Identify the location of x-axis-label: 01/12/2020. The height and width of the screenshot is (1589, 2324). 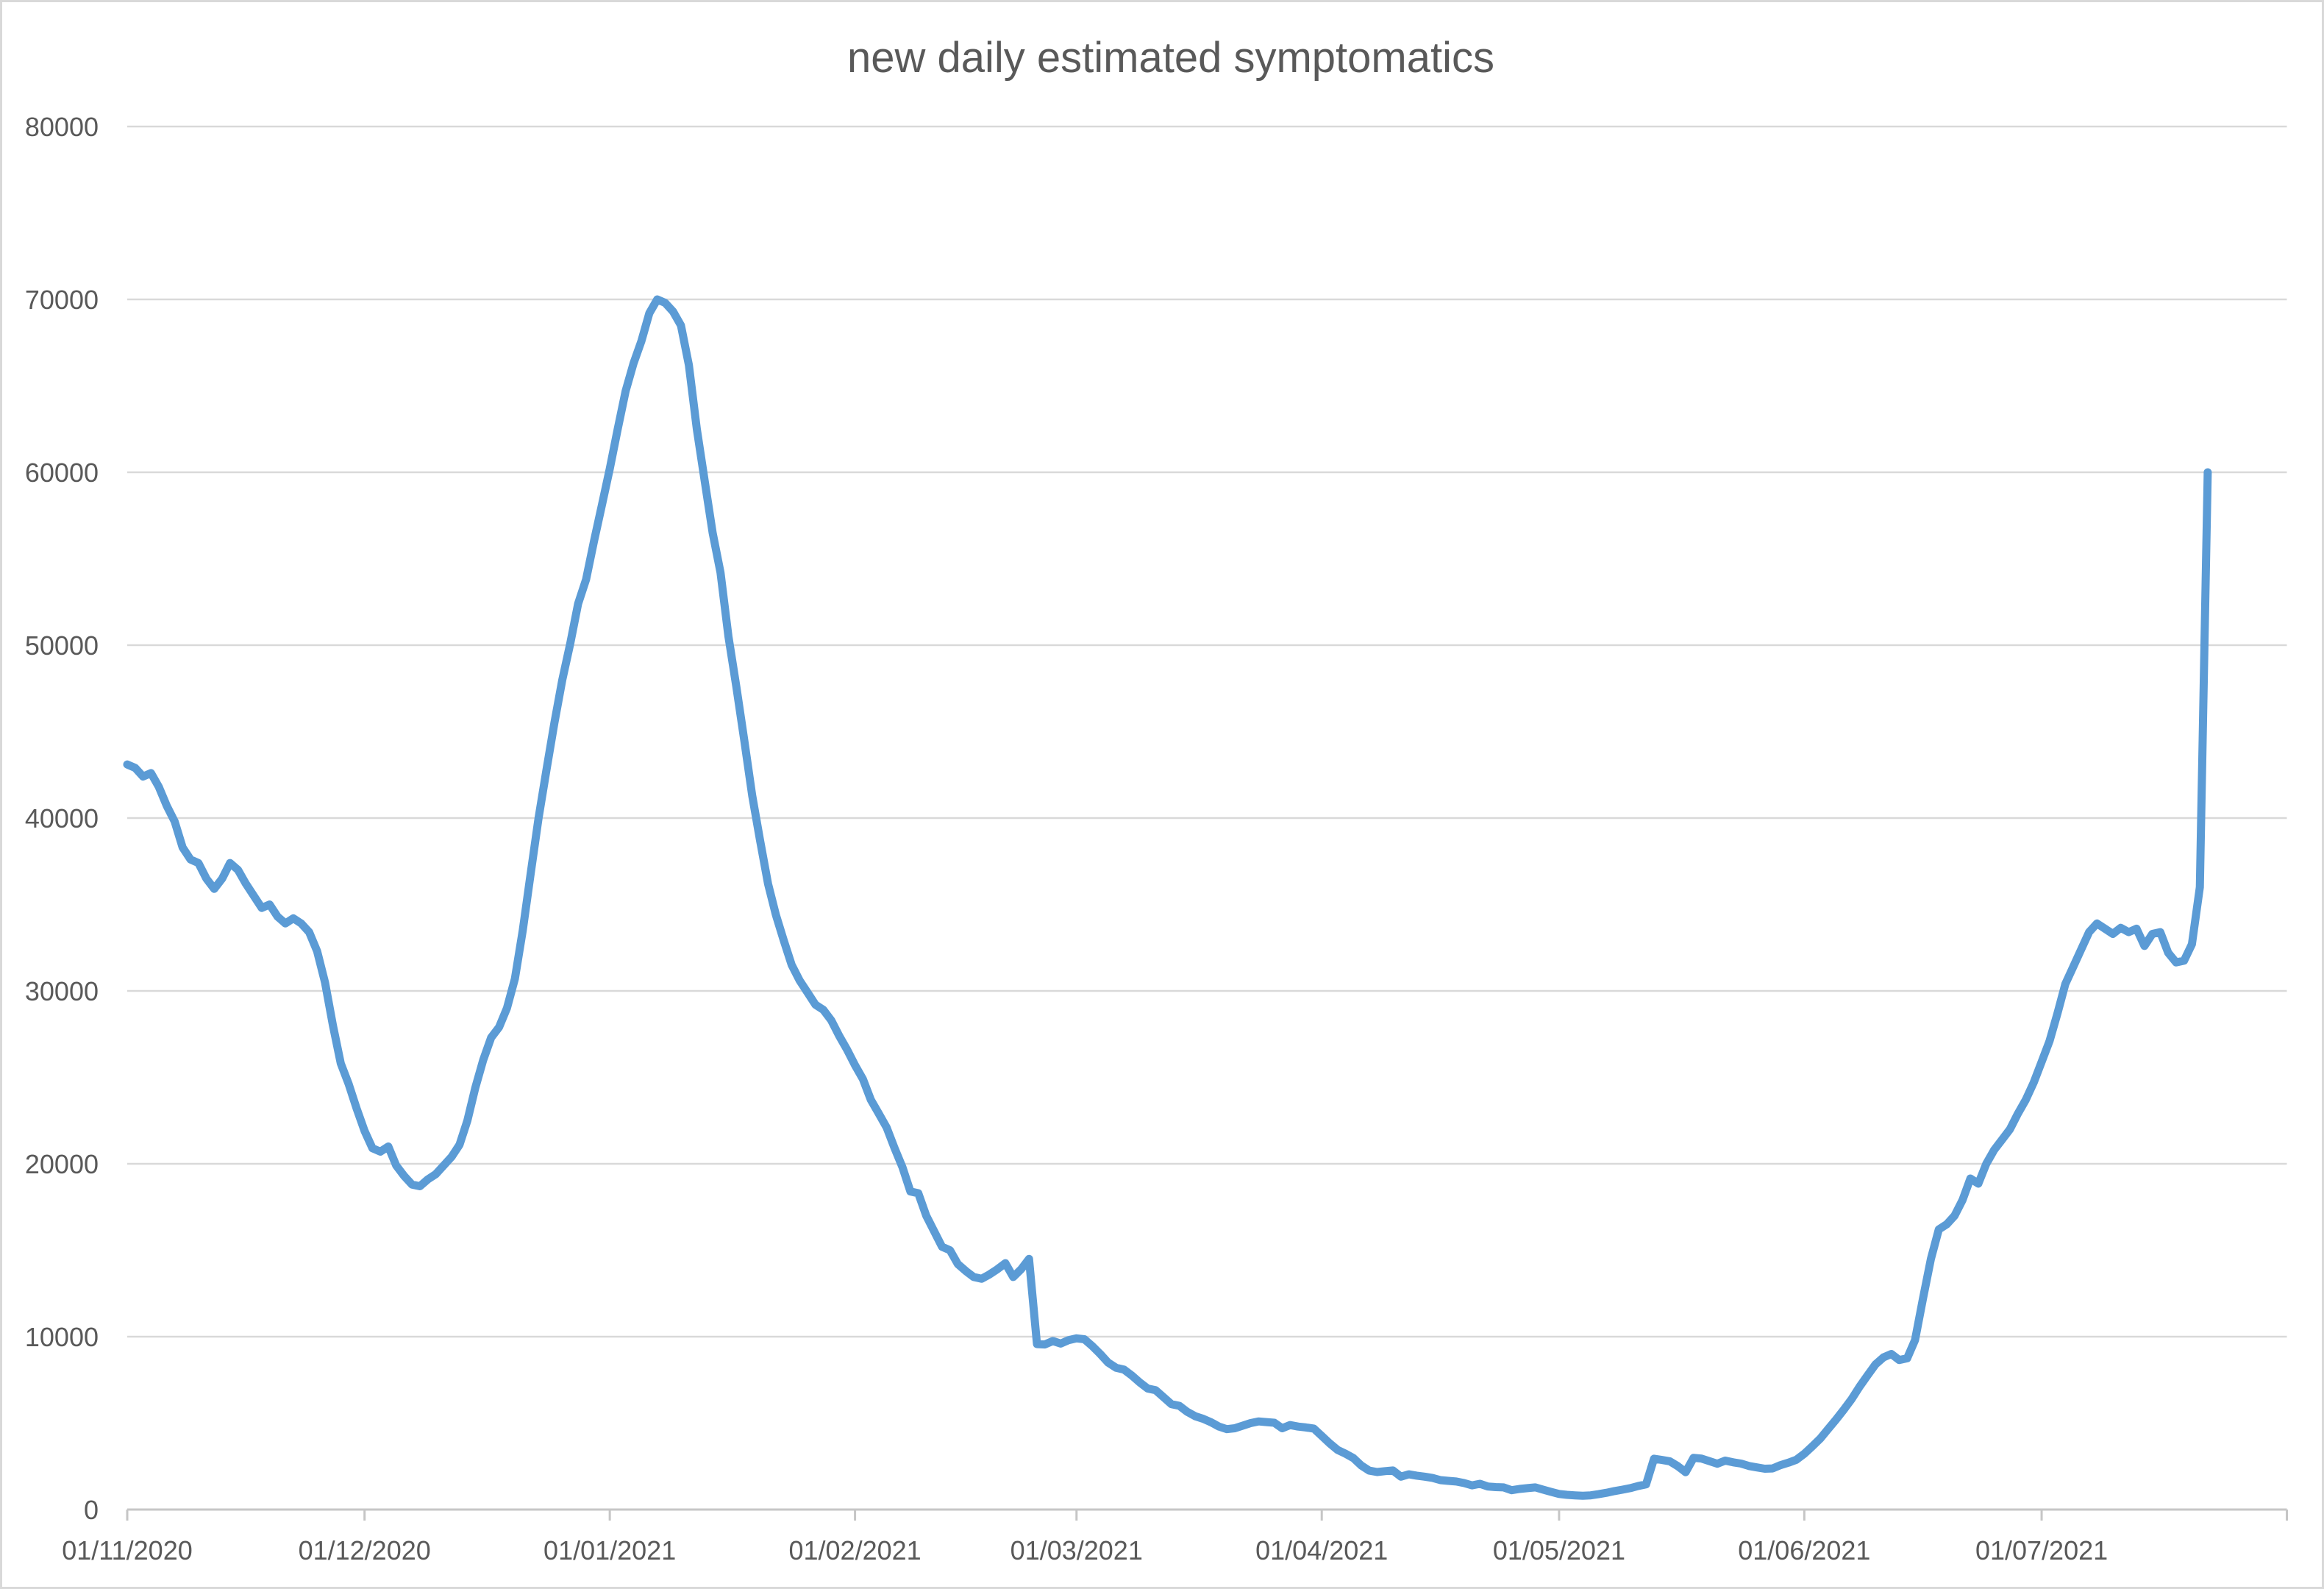
(365, 1550).